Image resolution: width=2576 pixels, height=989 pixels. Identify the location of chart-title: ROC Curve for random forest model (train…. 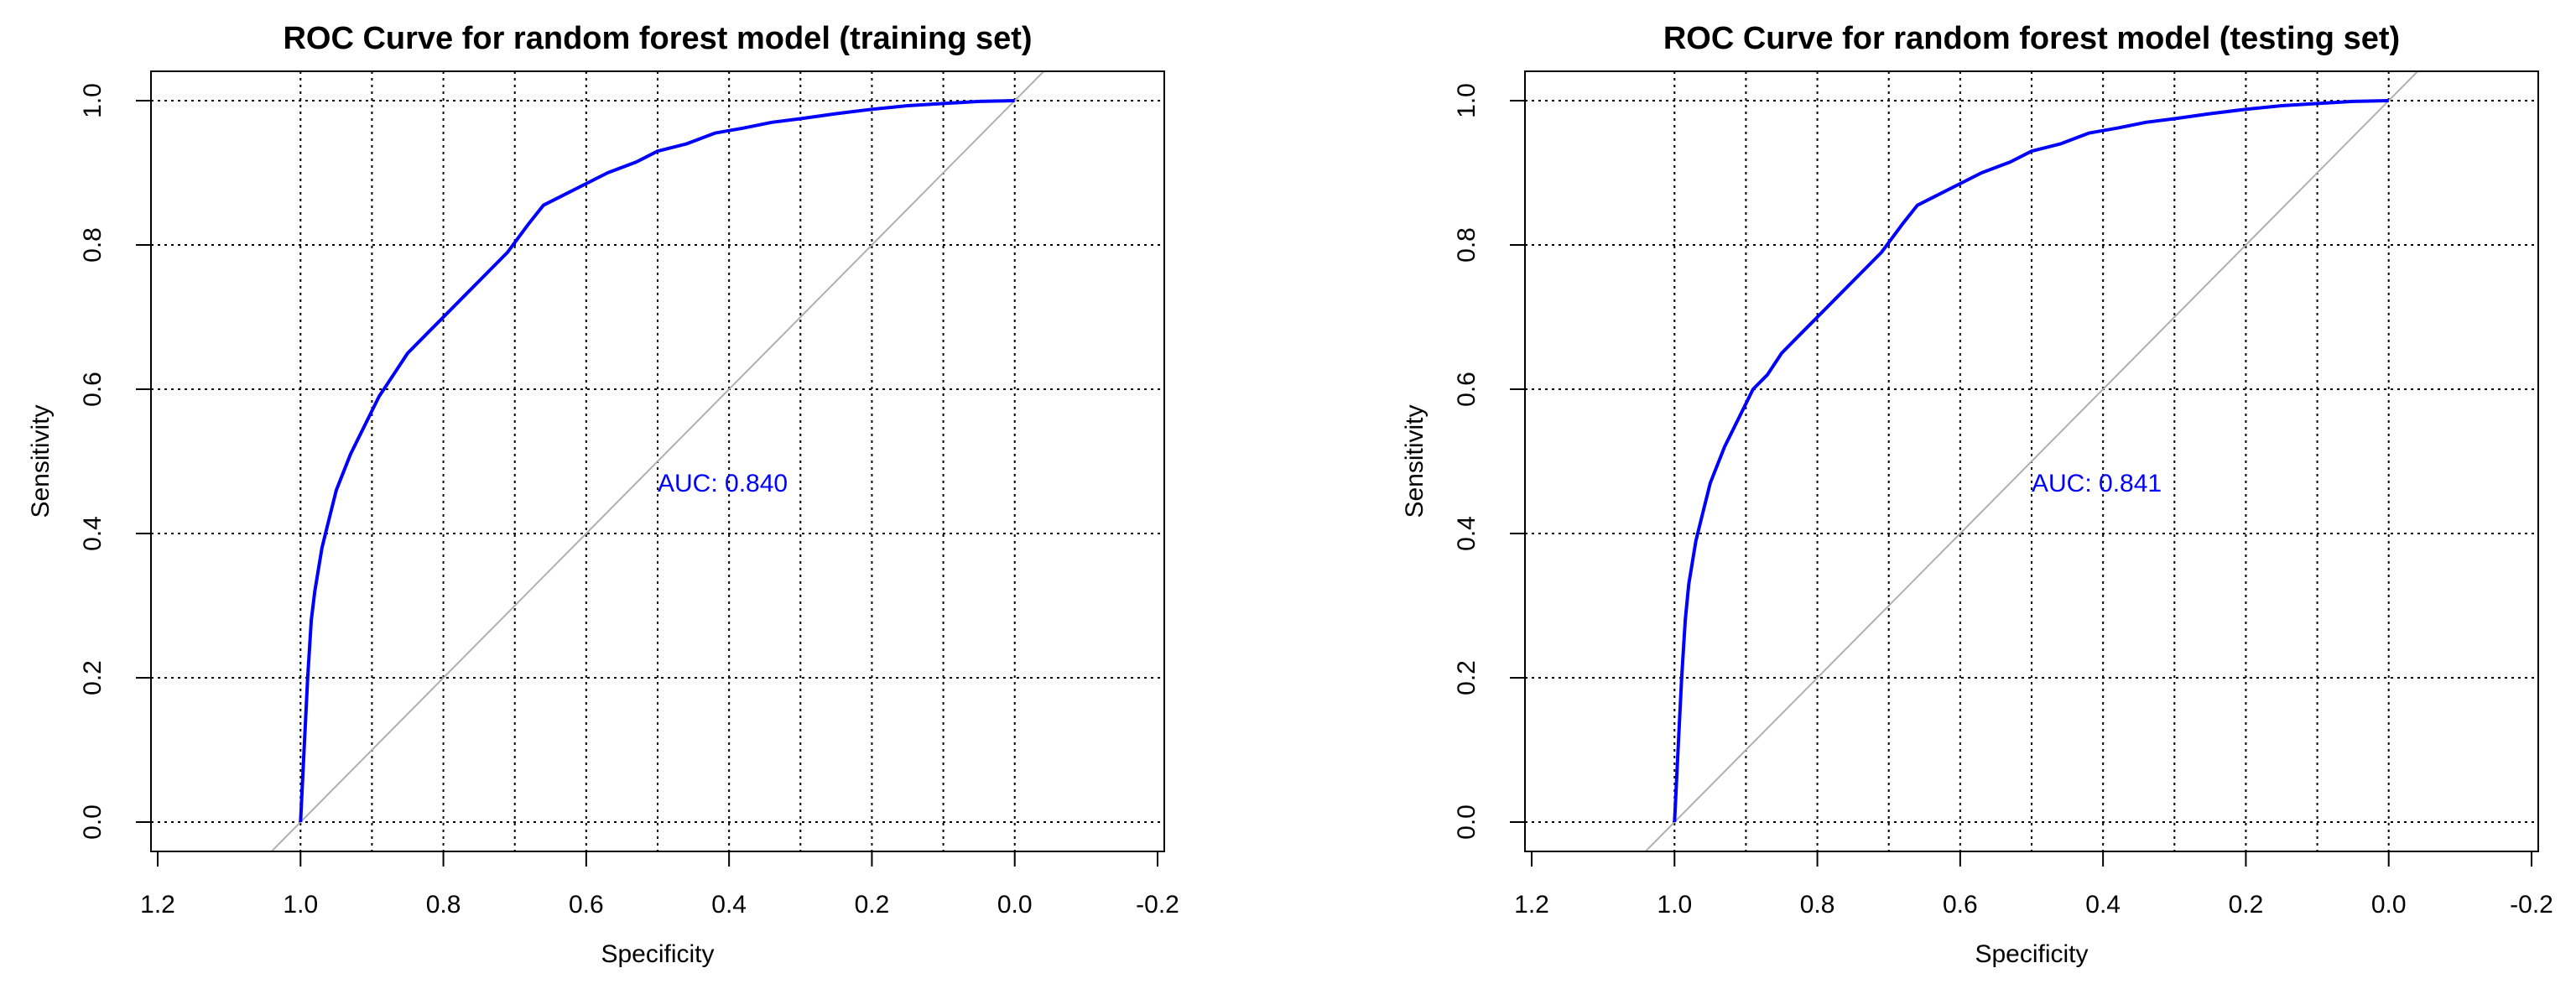
(657, 39).